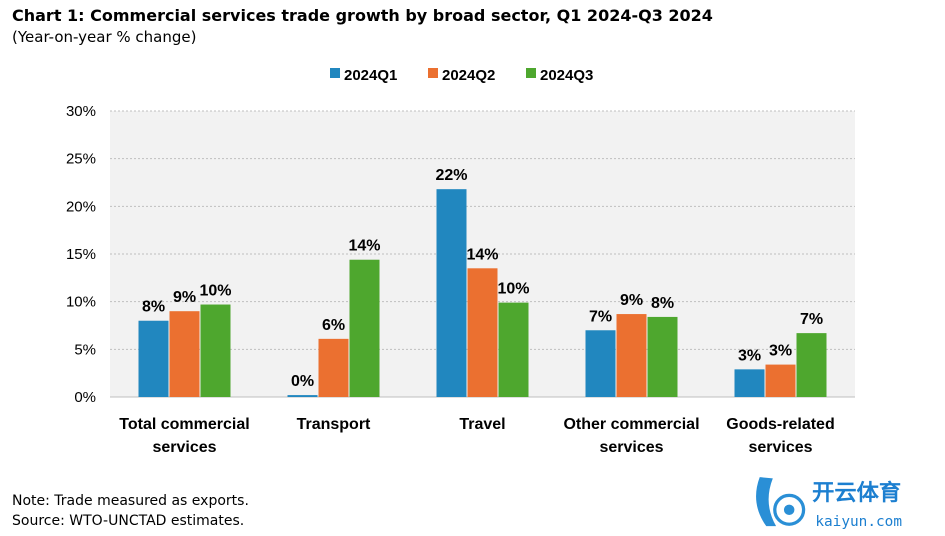 The height and width of the screenshot is (536, 945). I want to click on x-category-label: Total commercial, so click(184, 424).